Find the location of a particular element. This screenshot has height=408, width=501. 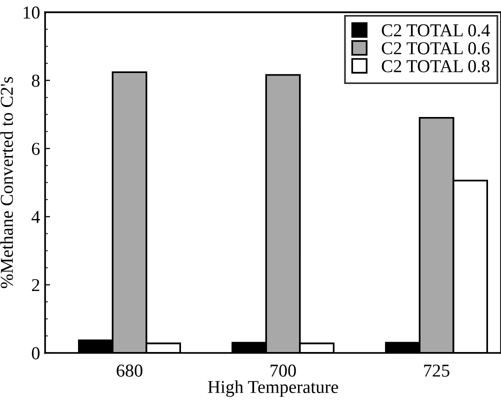

y-tick-label: 8 is located at coordinates (36, 80).